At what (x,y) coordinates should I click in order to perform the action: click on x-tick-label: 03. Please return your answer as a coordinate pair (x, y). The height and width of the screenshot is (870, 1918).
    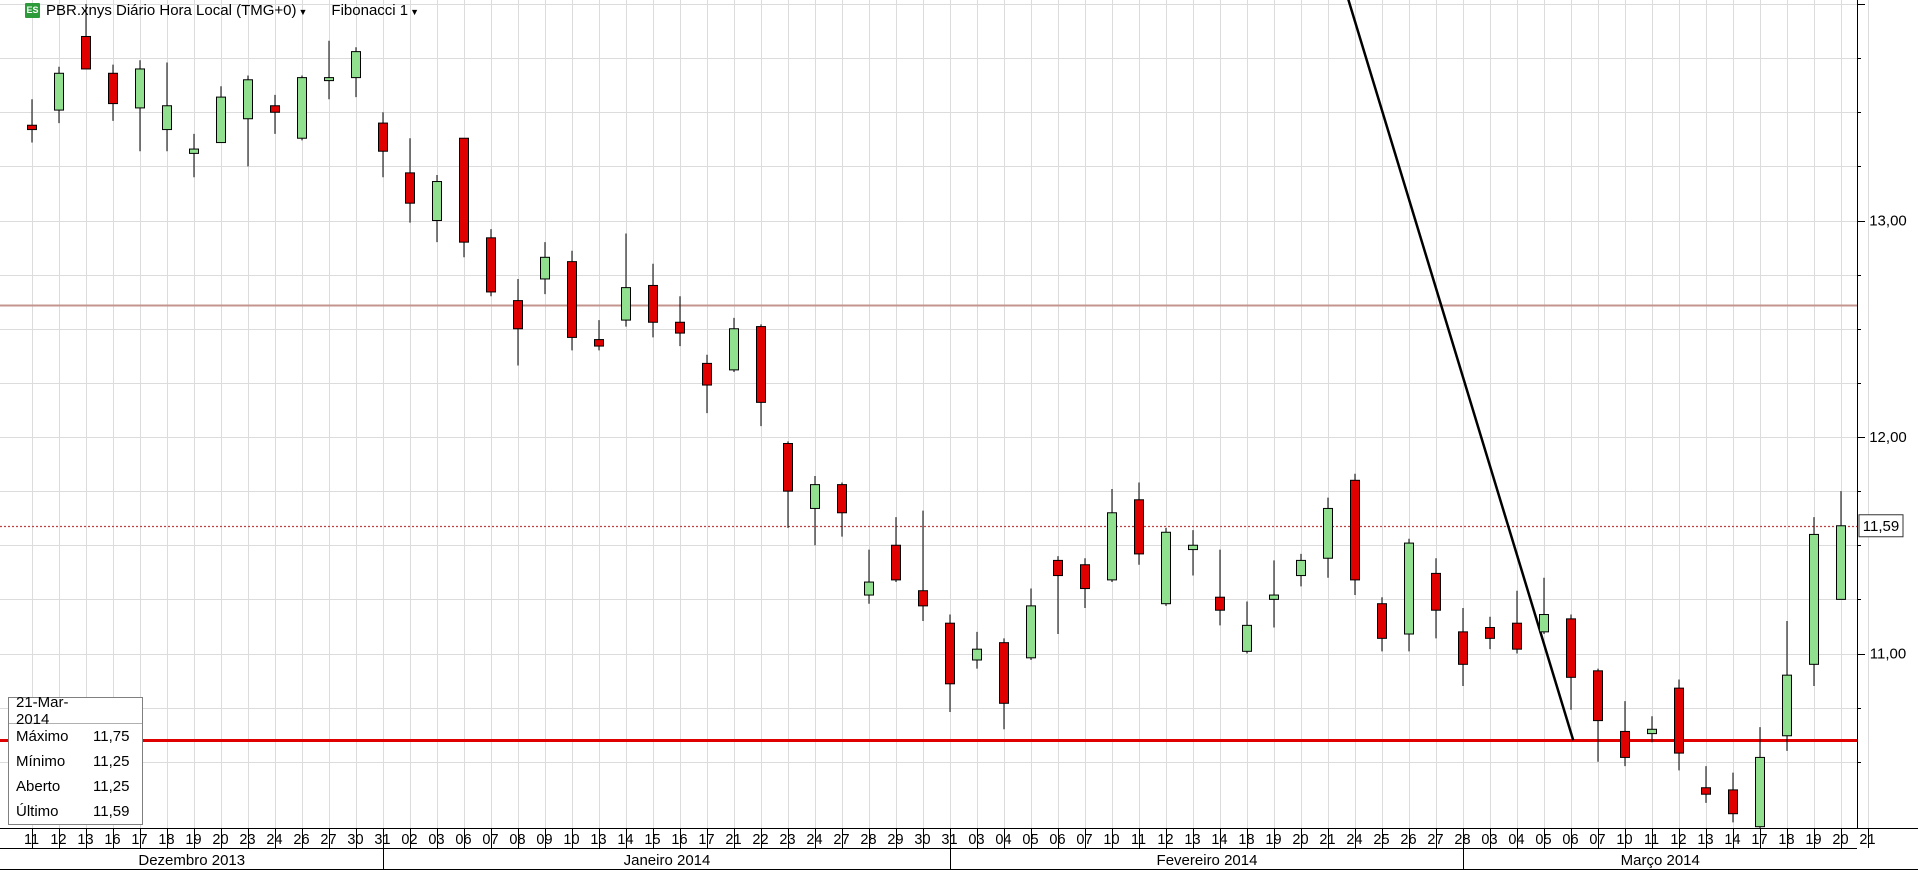
    Looking at the image, I should click on (436, 840).